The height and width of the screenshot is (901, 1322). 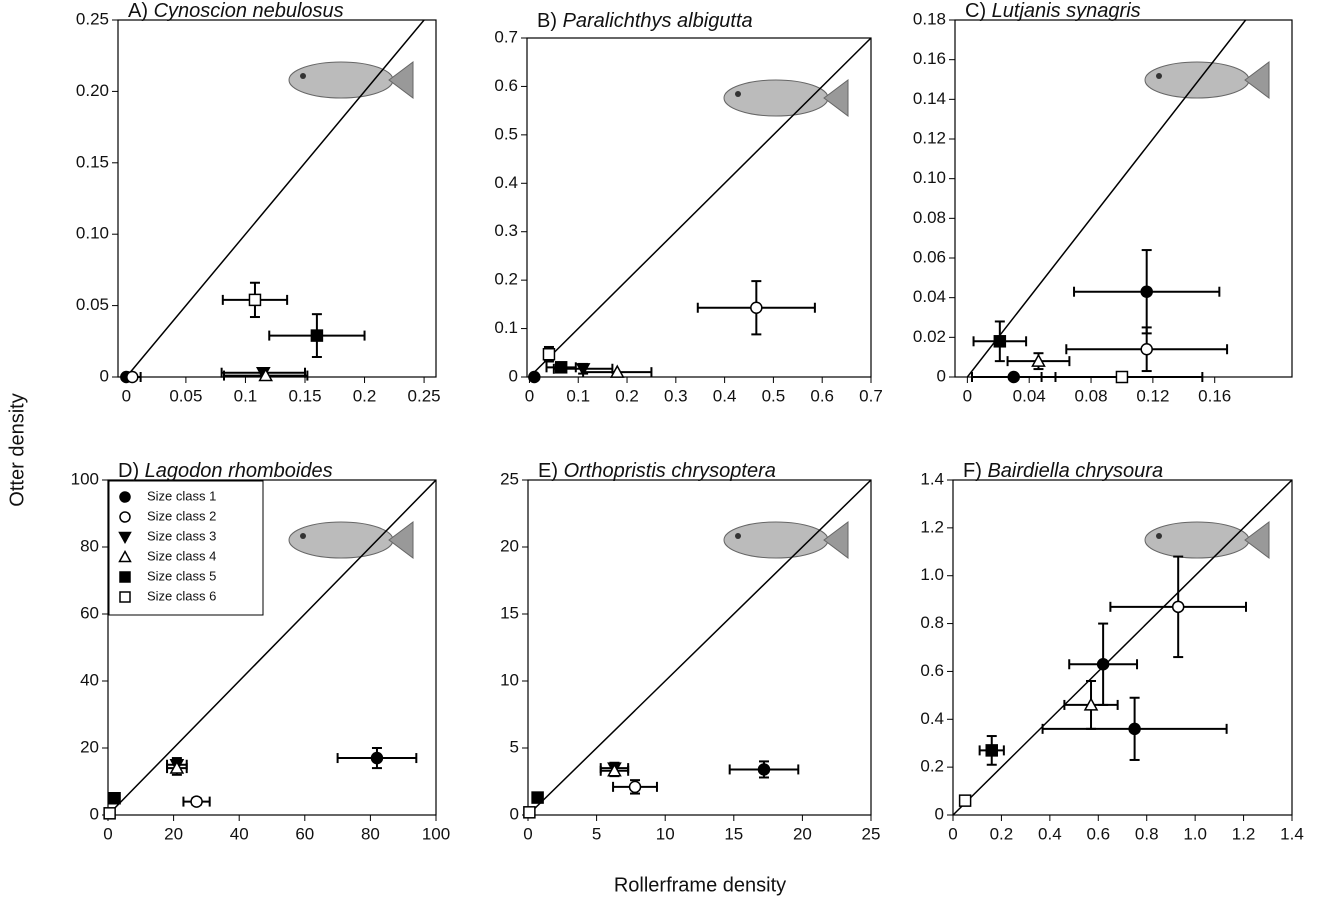 What do you see at coordinates (1292, 833) in the screenshot?
I see `x-tick-label: 1.4` at bounding box center [1292, 833].